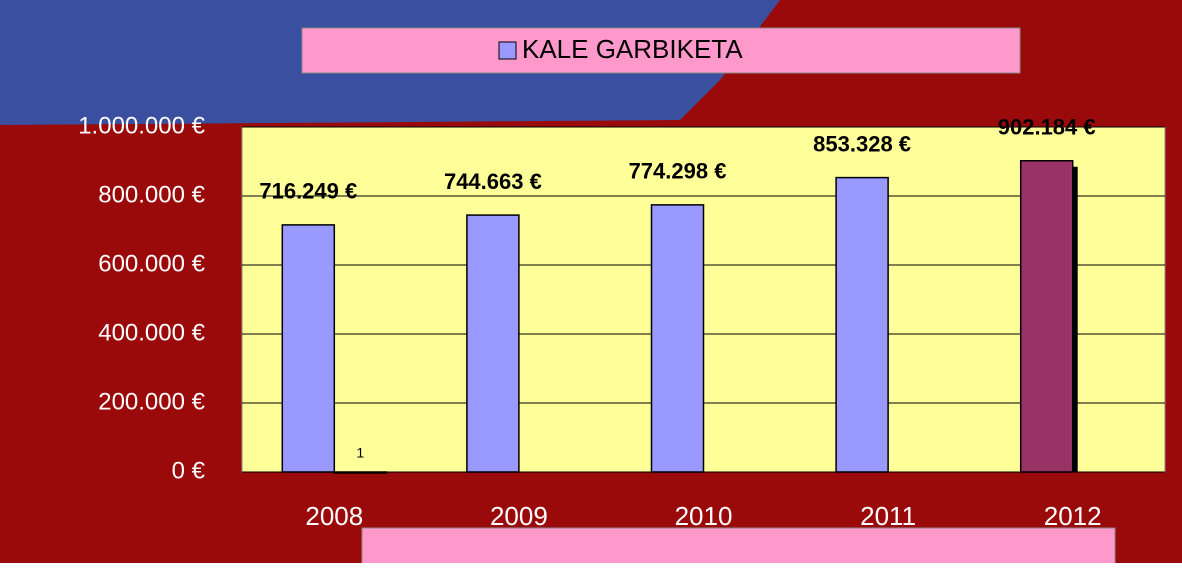 The width and height of the screenshot is (1182, 568). Describe the element at coordinates (519, 516) in the screenshot. I see `x-tick-label: 2009` at that location.